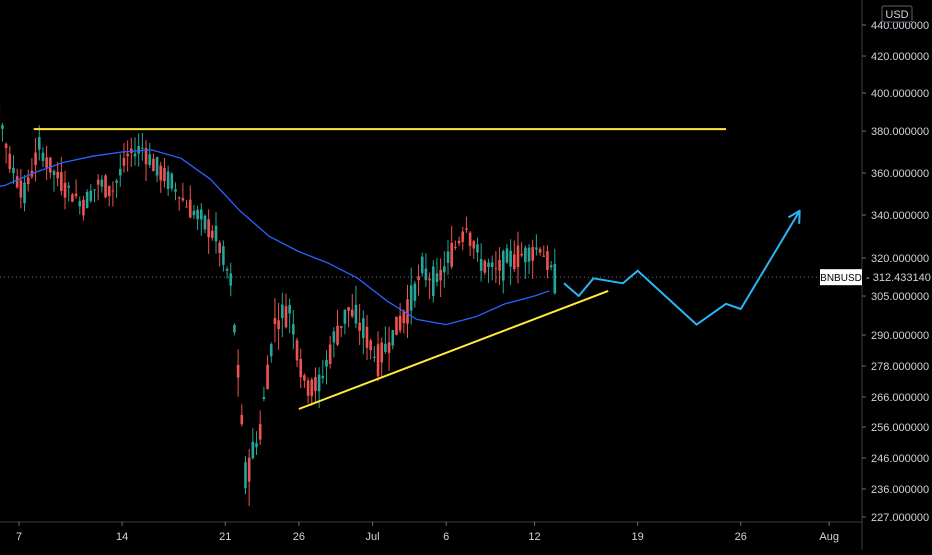 This screenshot has width=932, height=555. I want to click on y-tick-label: 290.000000, so click(900, 336).